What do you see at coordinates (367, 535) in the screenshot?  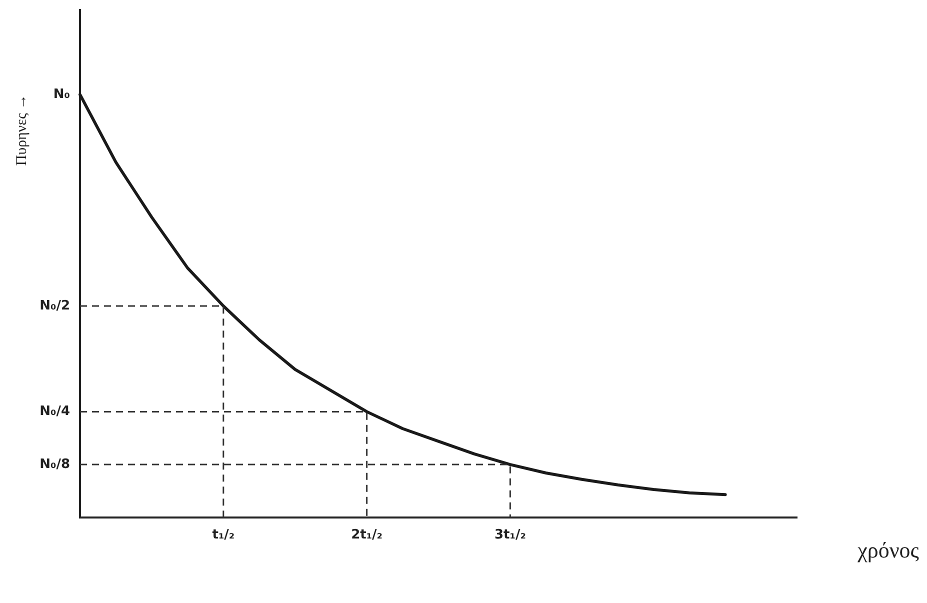 I see `x-tick-label: 2t₁/₂` at bounding box center [367, 535].